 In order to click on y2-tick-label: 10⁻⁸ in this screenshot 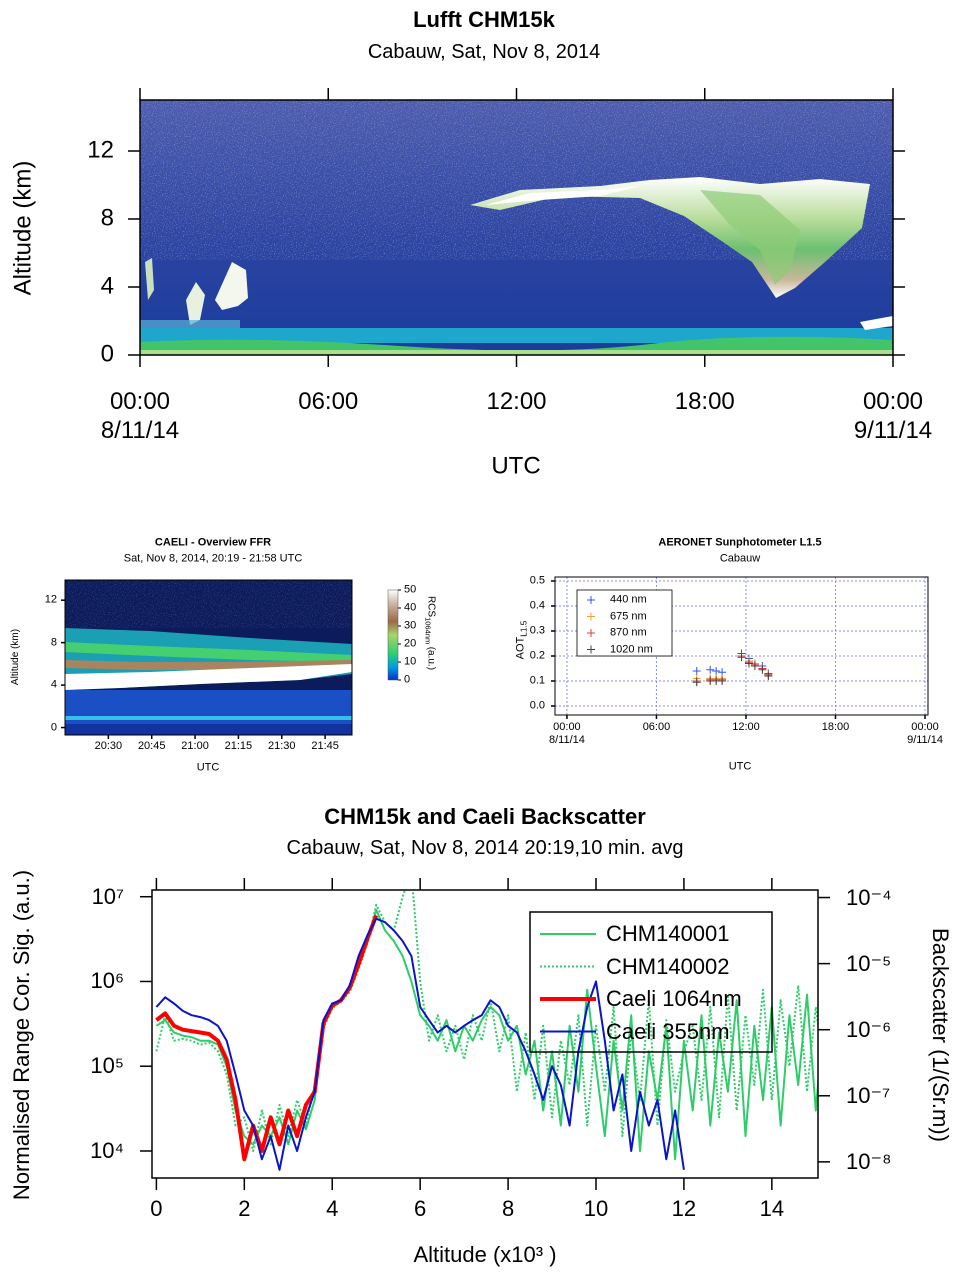, I will do `click(869, 1161)`.